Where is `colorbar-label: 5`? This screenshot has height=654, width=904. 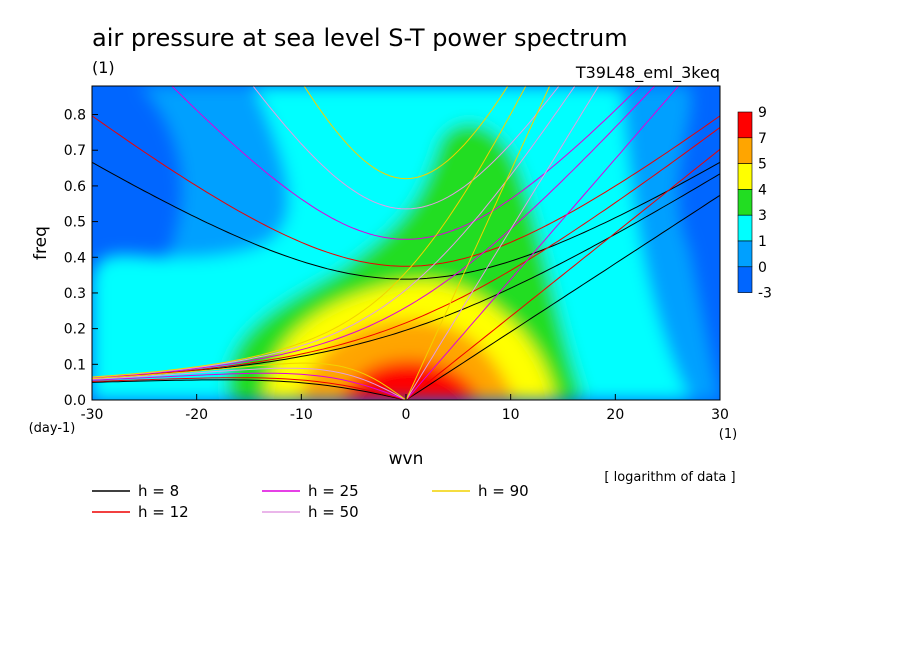
colorbar-label: 5 is located at coordinates (762, 165).